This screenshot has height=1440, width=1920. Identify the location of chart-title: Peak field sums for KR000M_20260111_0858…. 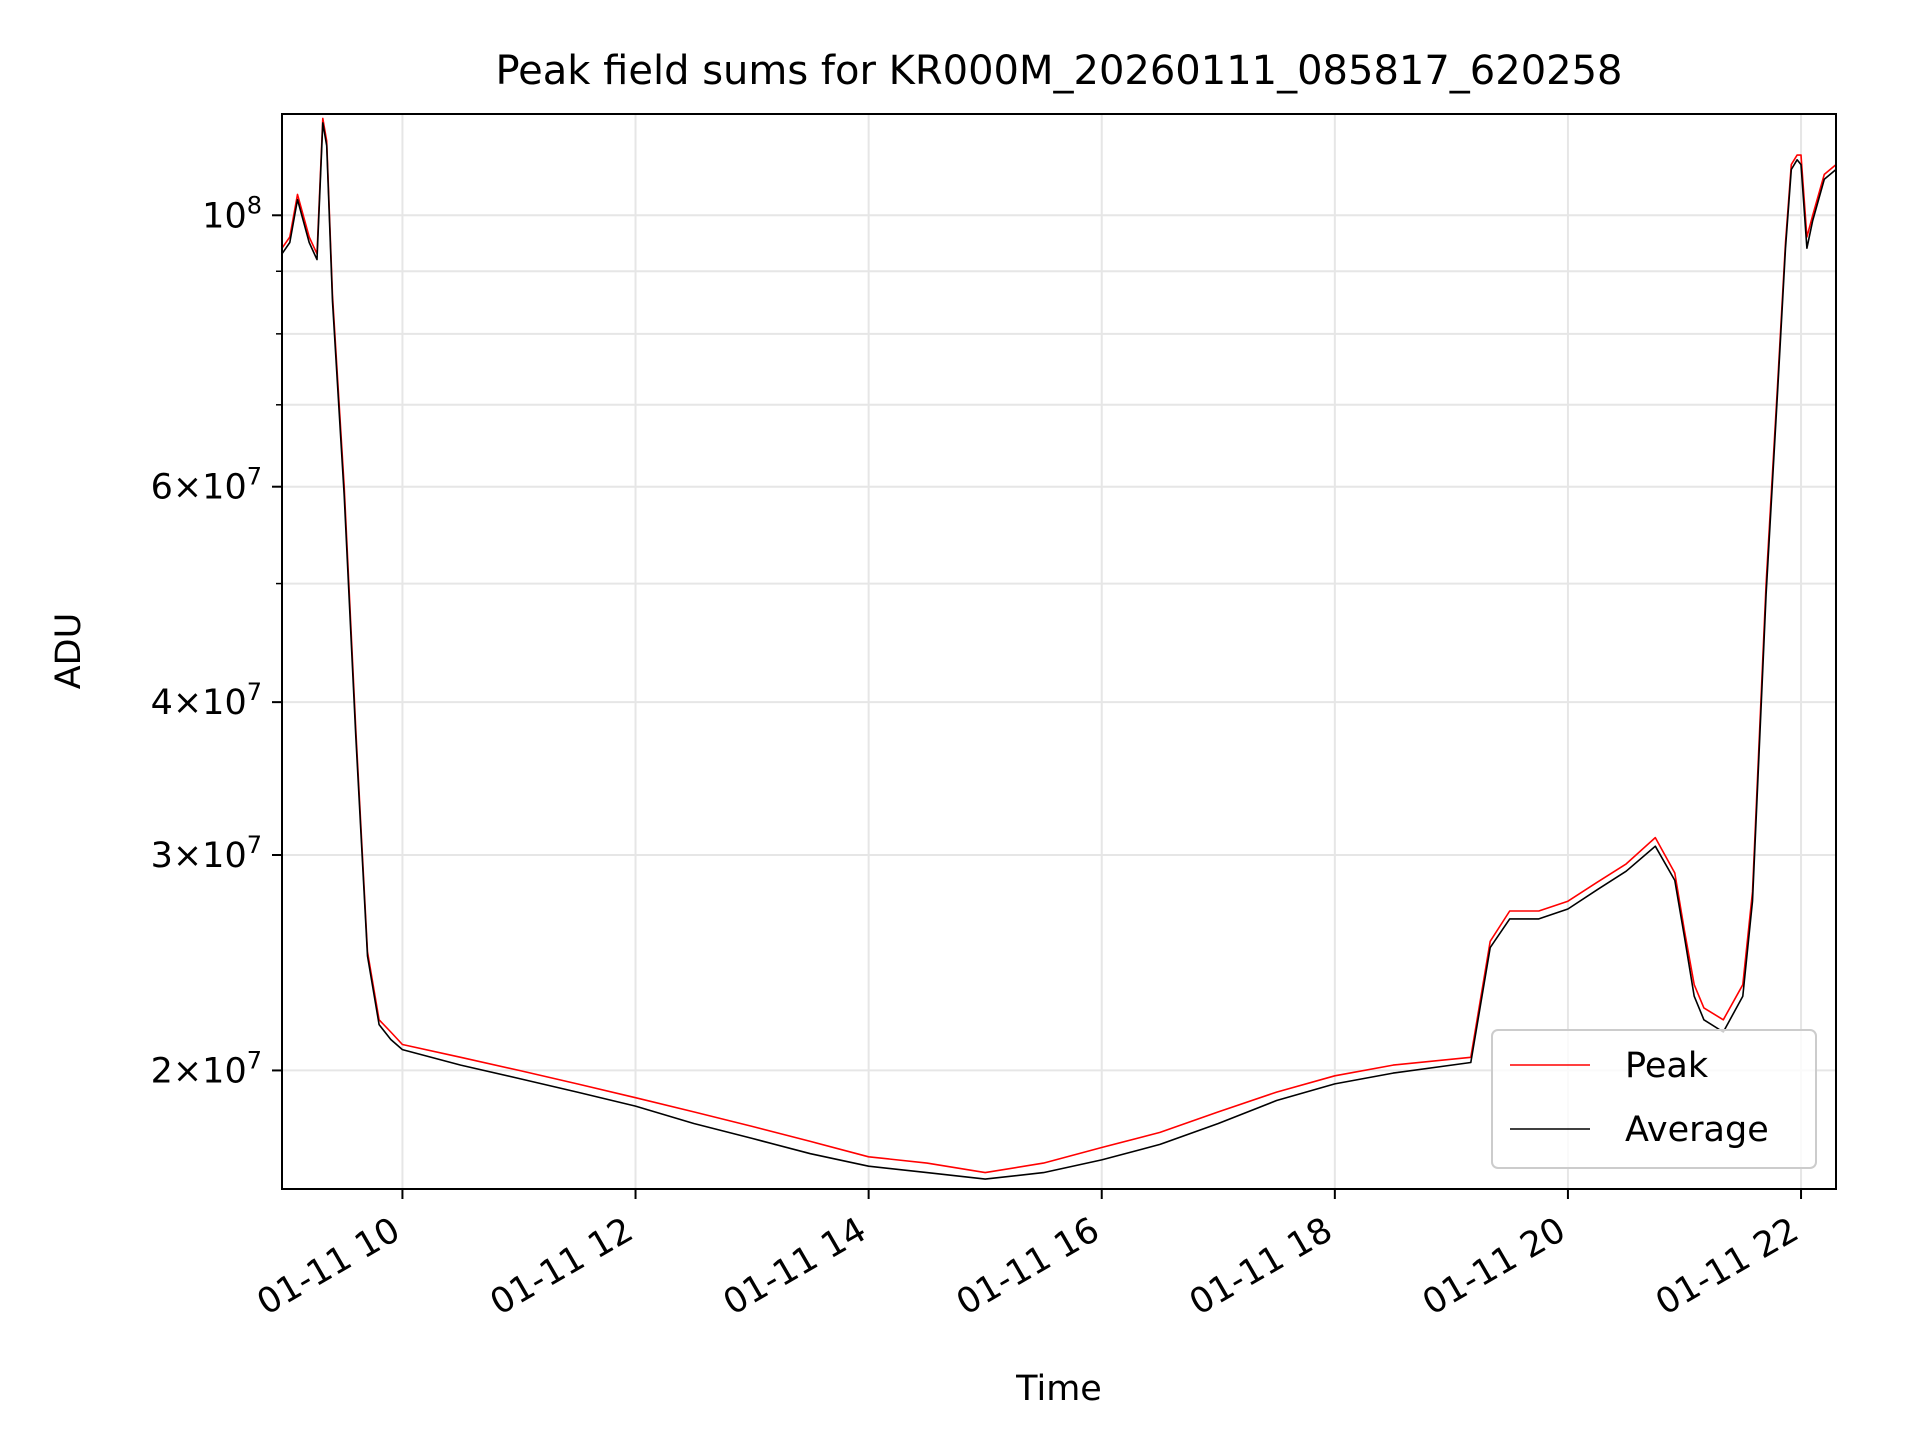
(1058, 71).